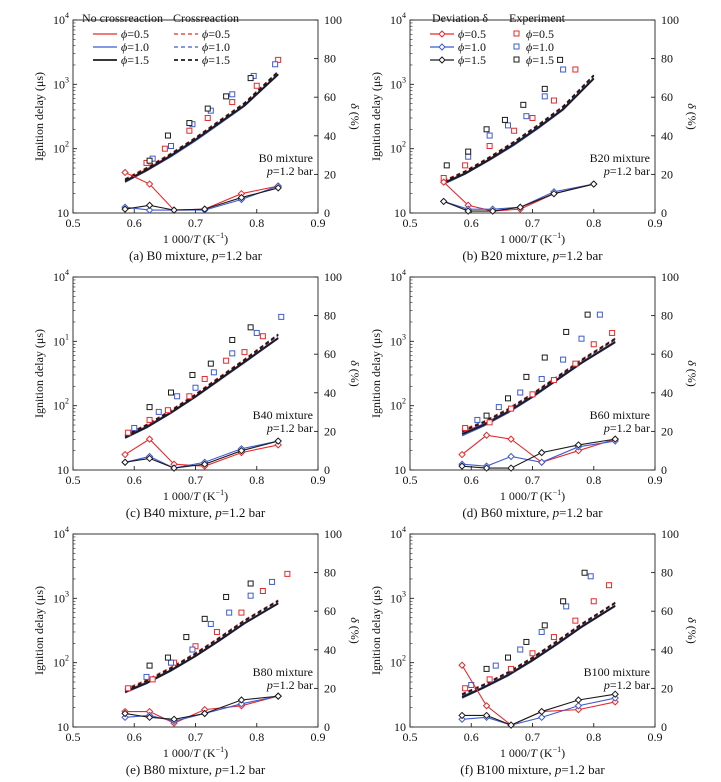  I want to click on deviation-line-phi-1.0, so click(539, 711).